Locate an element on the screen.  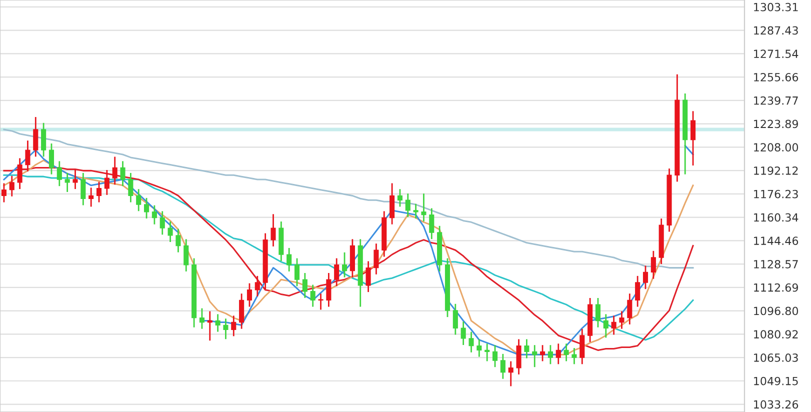
y-tick-label: 1112.69 is located at coordinates (776, 287).